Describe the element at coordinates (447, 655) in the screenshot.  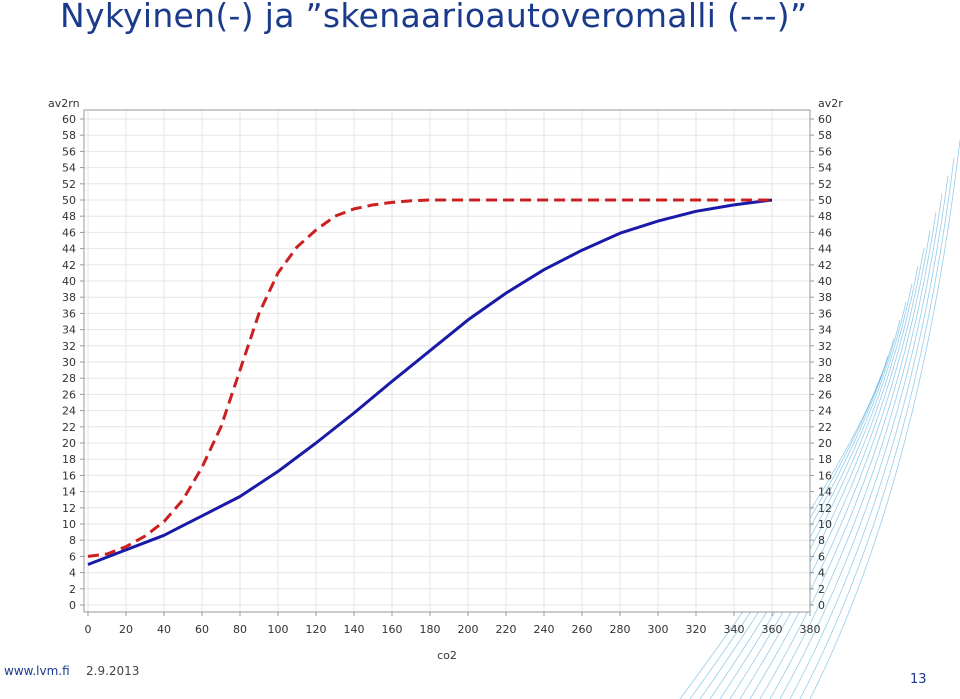
I see `x-axis-label: co2` at that location.